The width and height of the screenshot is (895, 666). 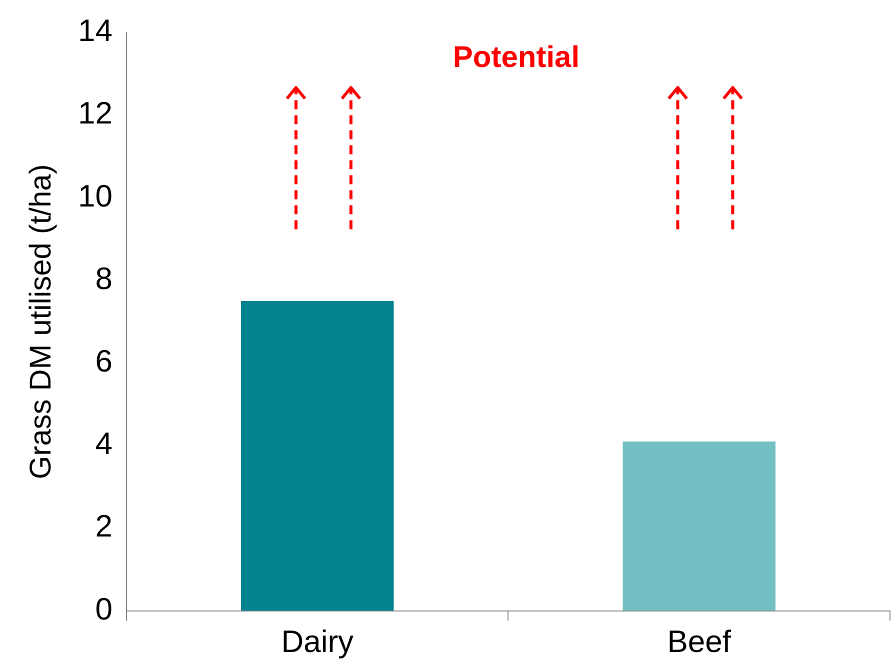 I want to click on y-tick-label: 14, so click(x=95, y=30).